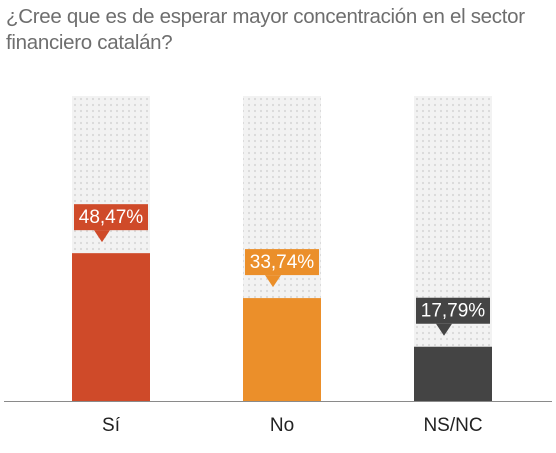 The image size is (556, 453). Describe the element at coordinates (452, 425) in the screenshot. I see `category-label: NS/NC` at that location.